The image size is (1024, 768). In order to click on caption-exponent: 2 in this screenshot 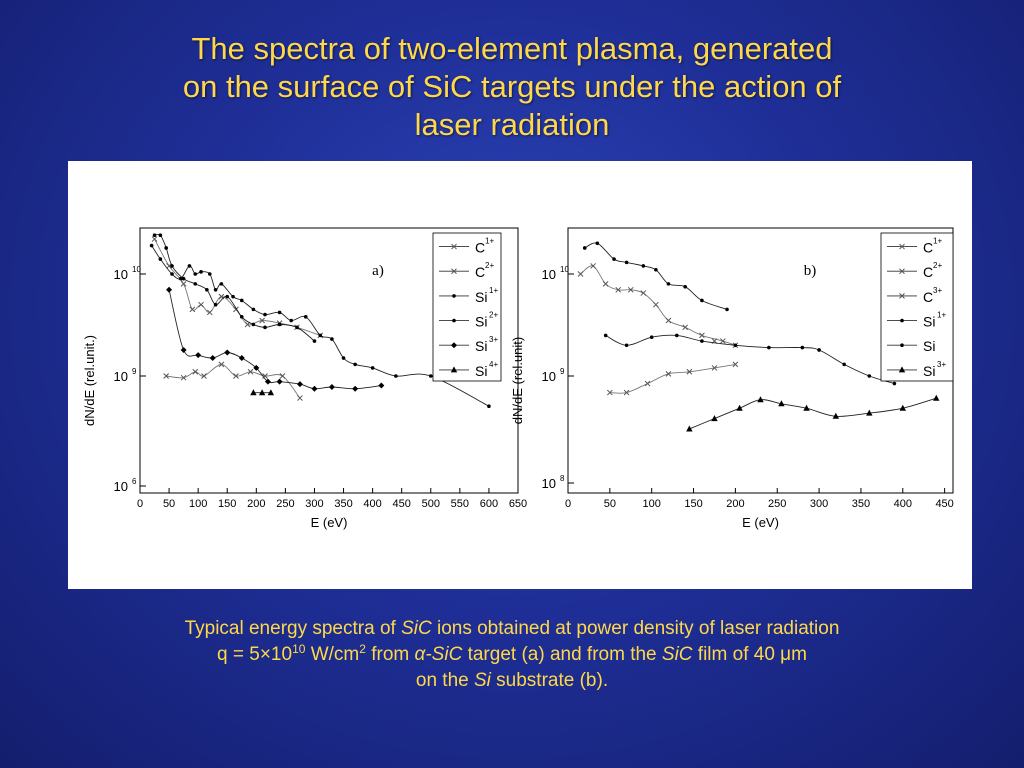, I will do `click(362, 649)`.